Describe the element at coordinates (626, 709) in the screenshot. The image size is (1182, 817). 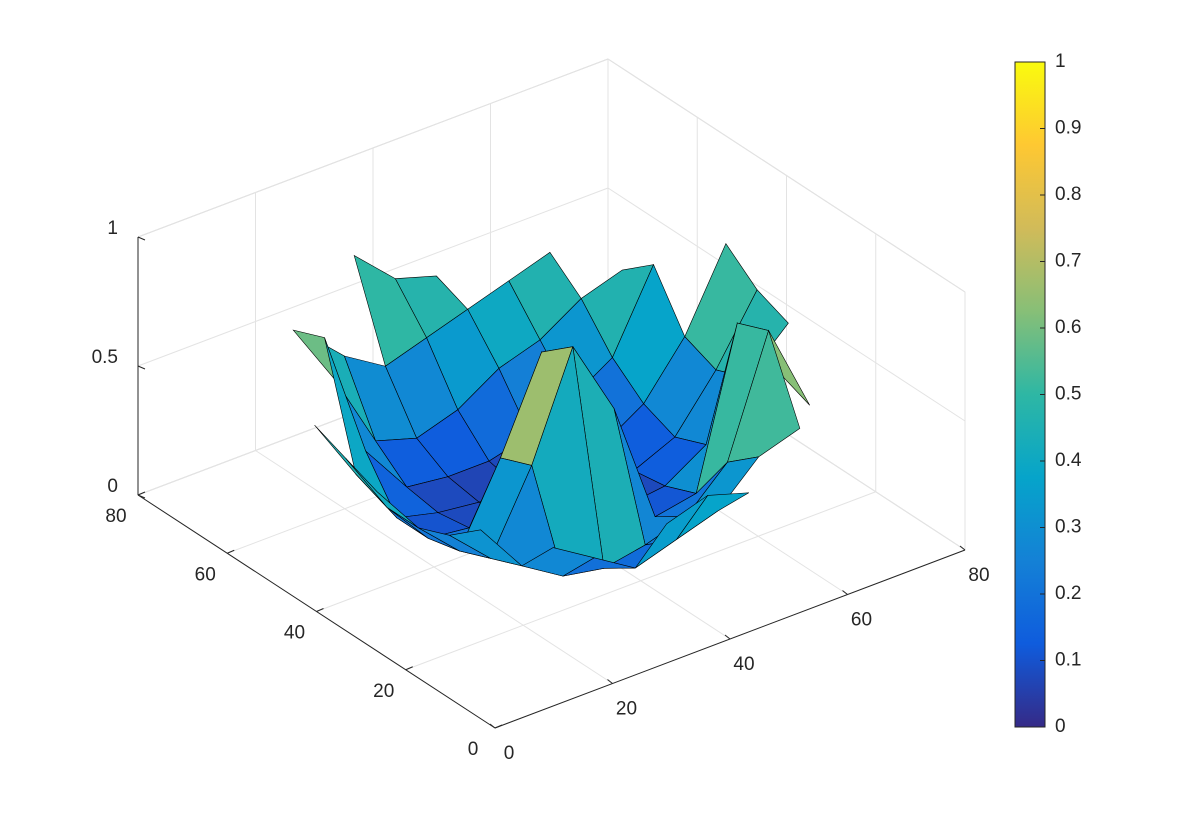
I see `x-tick-label: 20` at that location.